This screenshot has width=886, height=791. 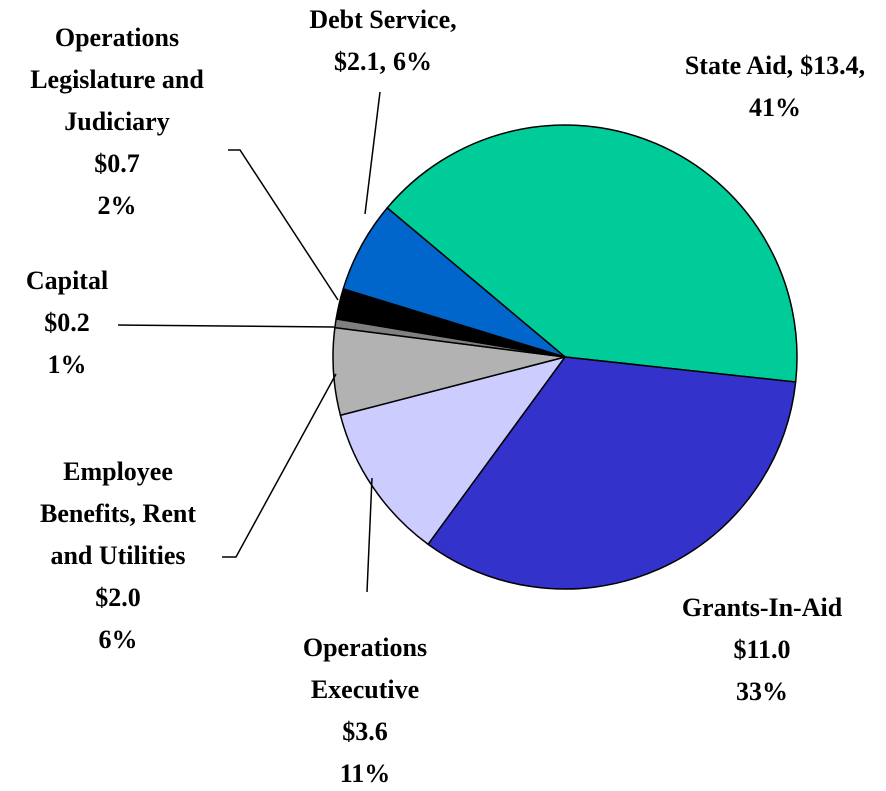 I want to click on slice-label: Grants-In-Aid, so click(x=762, y=607).